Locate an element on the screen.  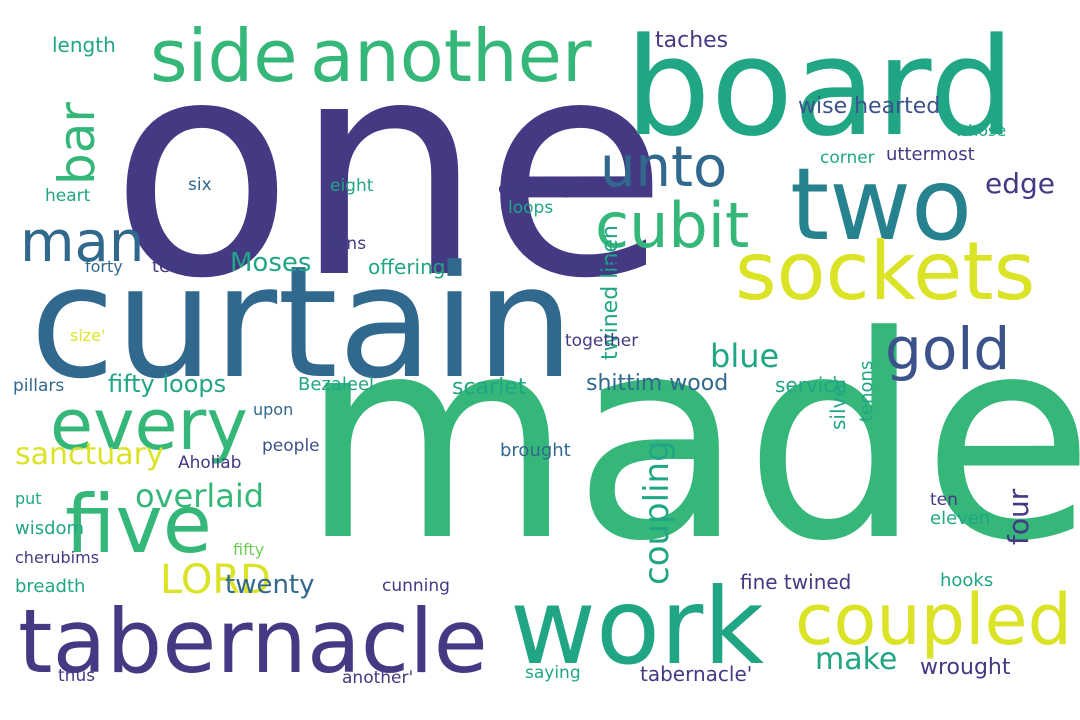
word-taches: taches is located at coordinates (692, 40).